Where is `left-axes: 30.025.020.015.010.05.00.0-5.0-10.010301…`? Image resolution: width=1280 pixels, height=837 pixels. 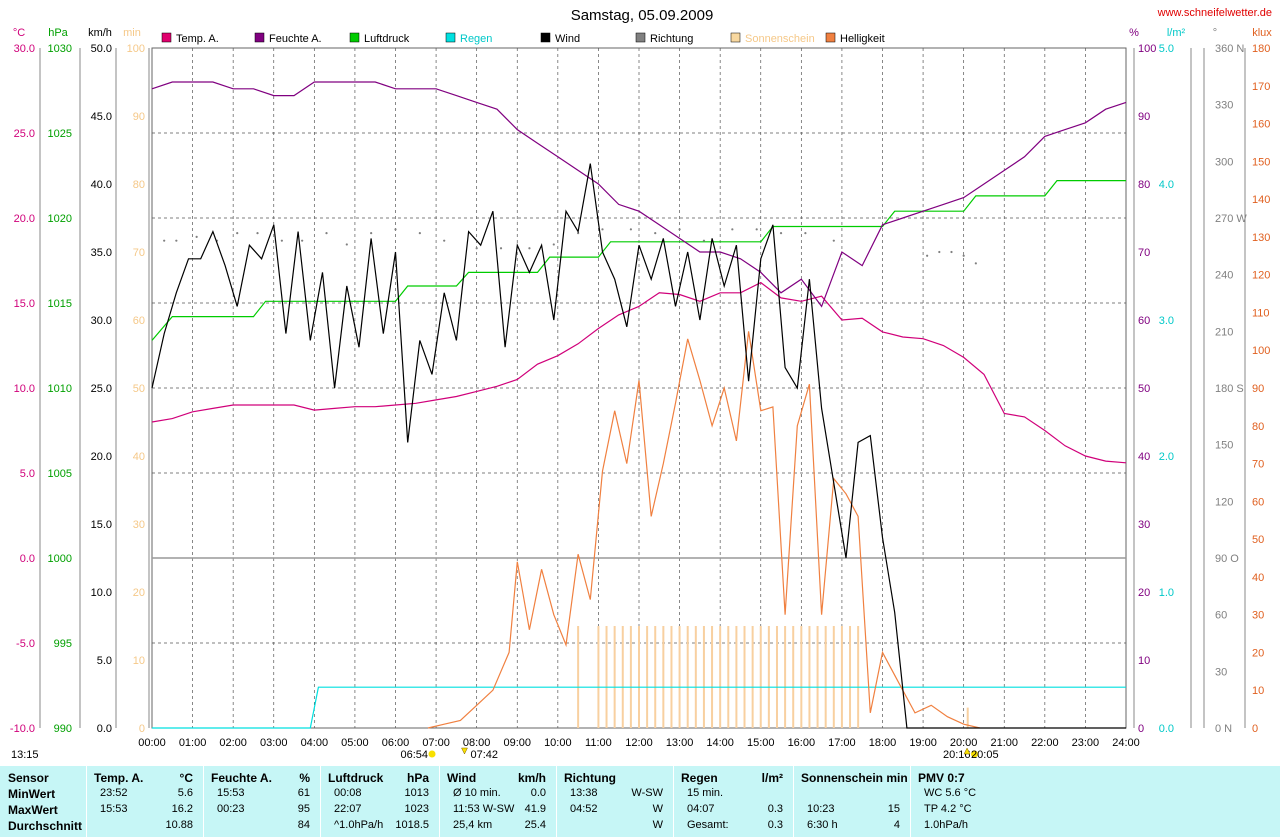 left-axes: 30.025.020.015.010.05.00.0-5.0-10.010301… is located at coordinates (80, 389).